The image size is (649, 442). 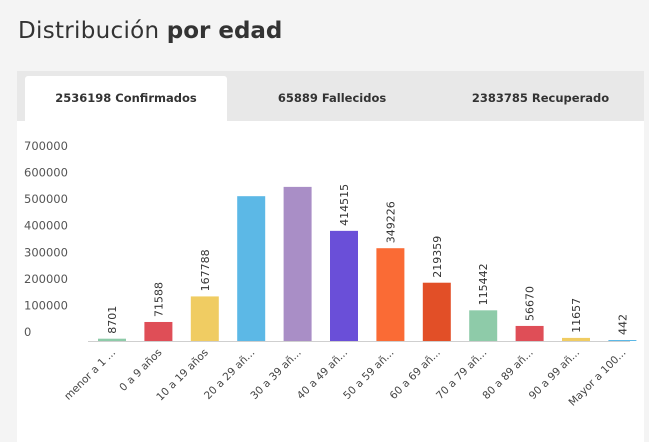 I want to click on data-label: 8701, so click(x=112, y=320).